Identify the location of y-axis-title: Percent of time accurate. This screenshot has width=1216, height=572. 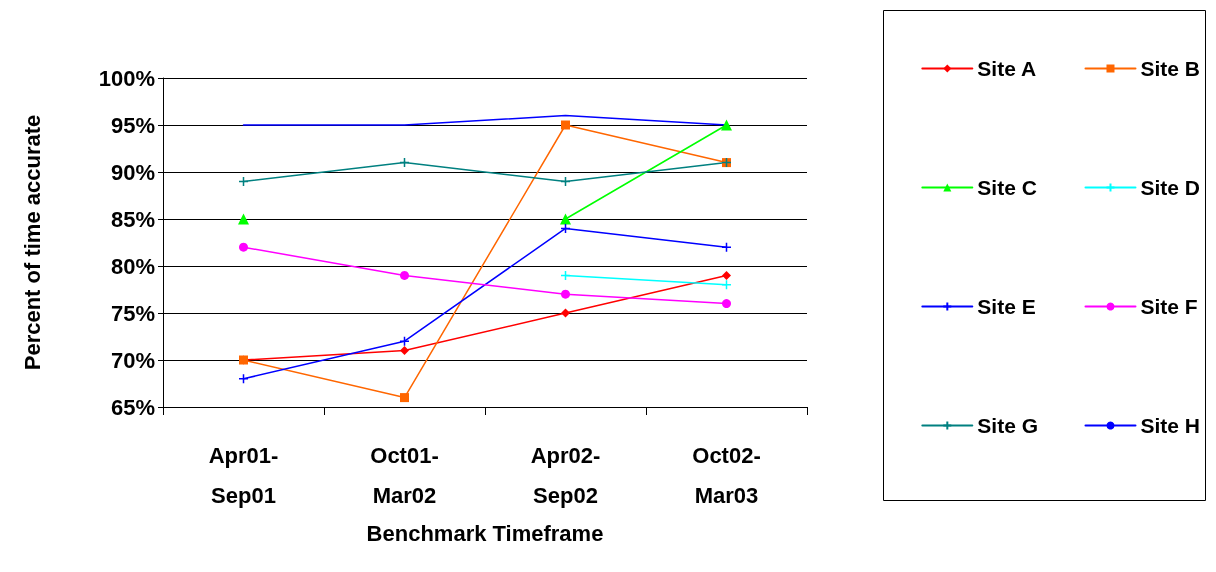
(32, 242).